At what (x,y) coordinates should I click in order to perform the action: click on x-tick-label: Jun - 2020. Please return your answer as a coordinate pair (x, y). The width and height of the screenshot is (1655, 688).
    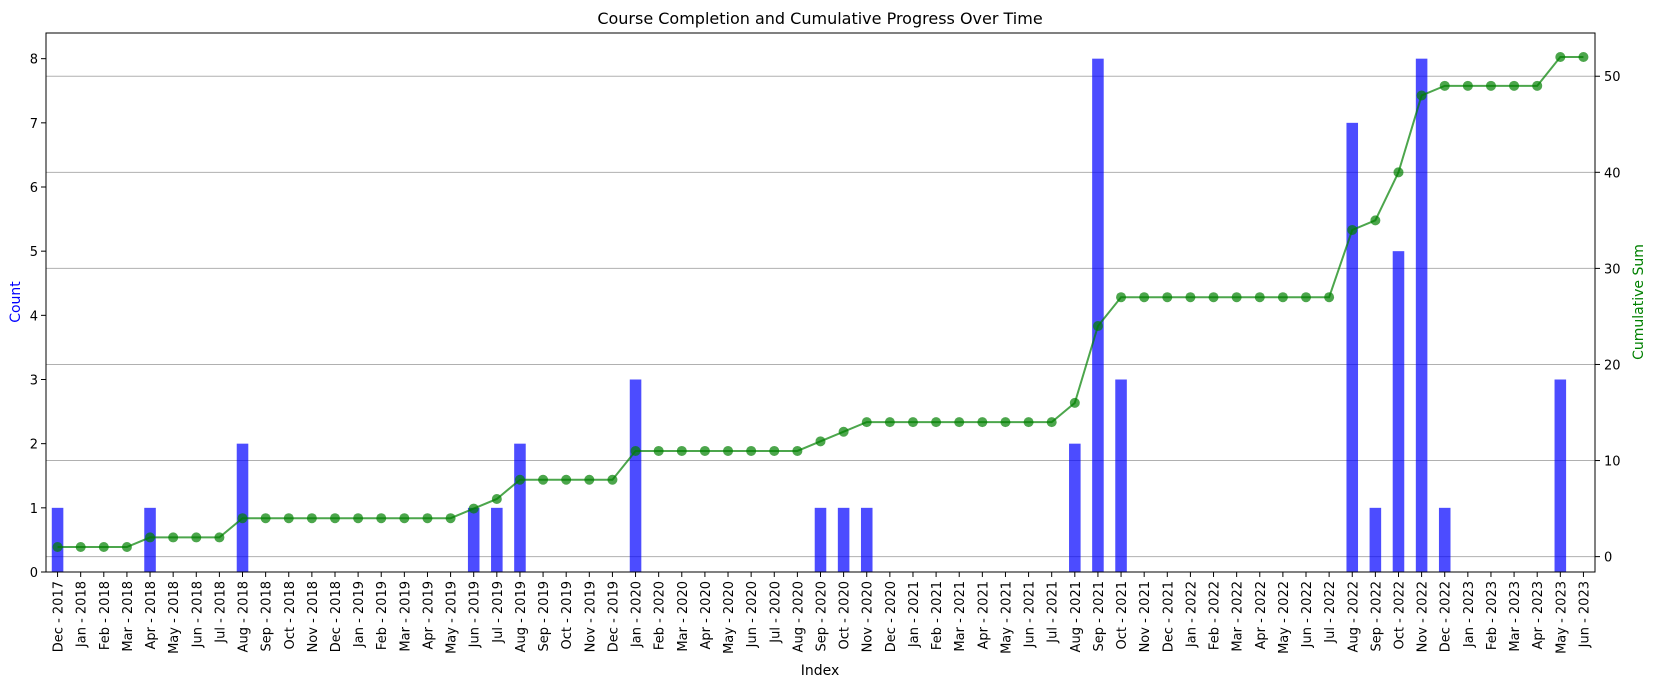
    Looking at the image, I should click on (752, 614).